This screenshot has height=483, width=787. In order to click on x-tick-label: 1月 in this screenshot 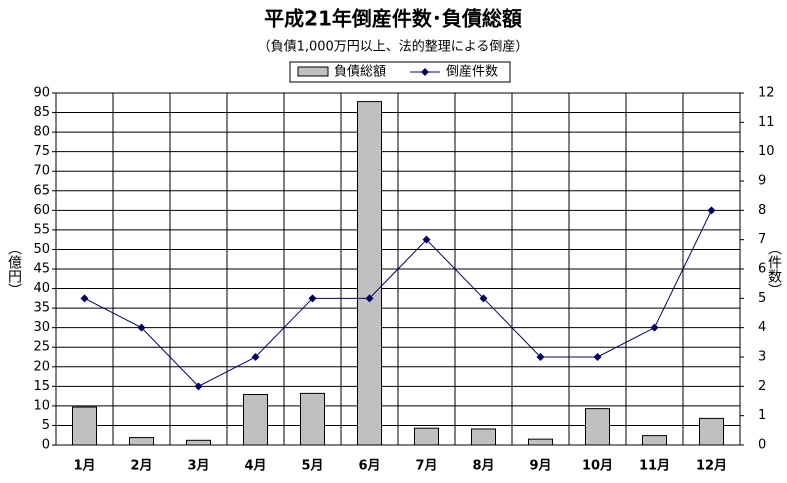, I will do `click(84, 466)`.